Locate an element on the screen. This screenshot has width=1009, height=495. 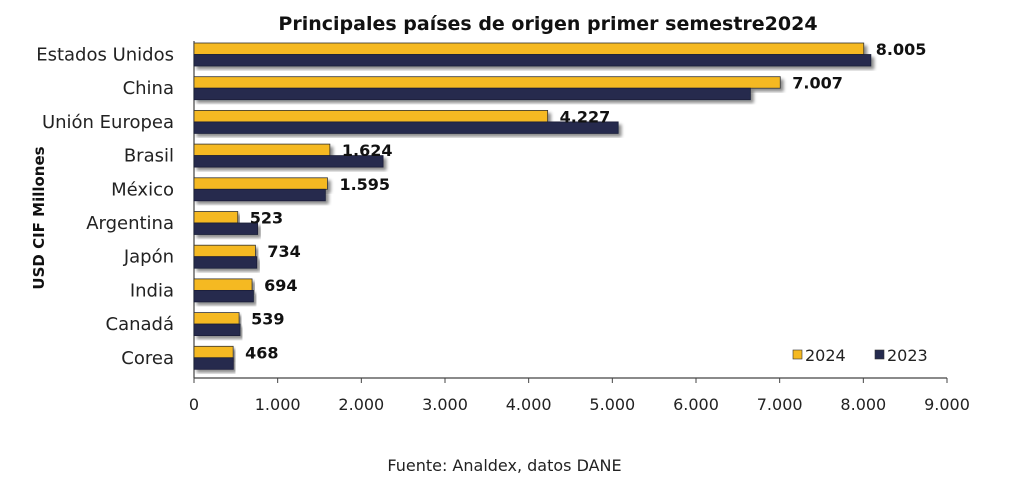
data-label: 1.595 is located at coordinates (364, 184).